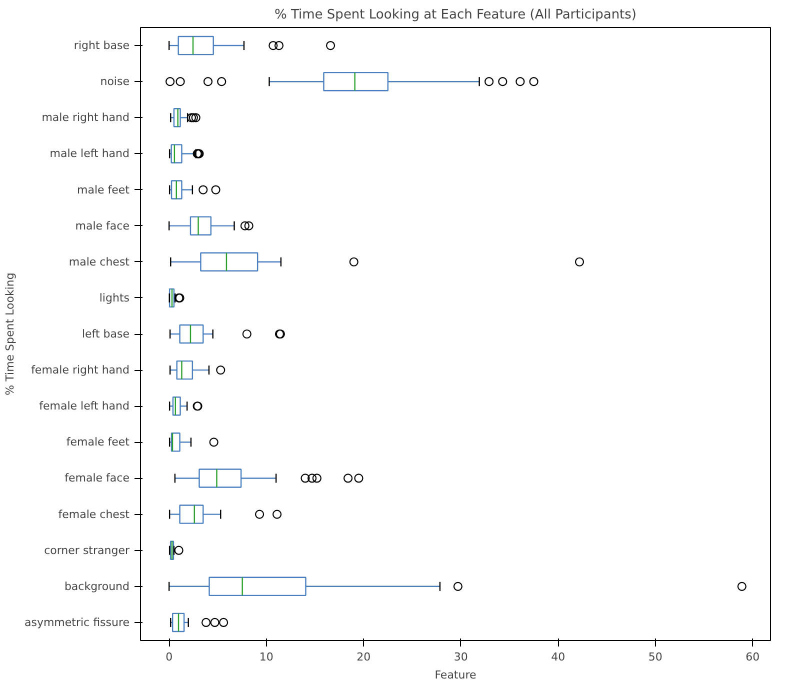 The image size is (794, 688). I want to click on y-tick-label: background, so click(97, 586).